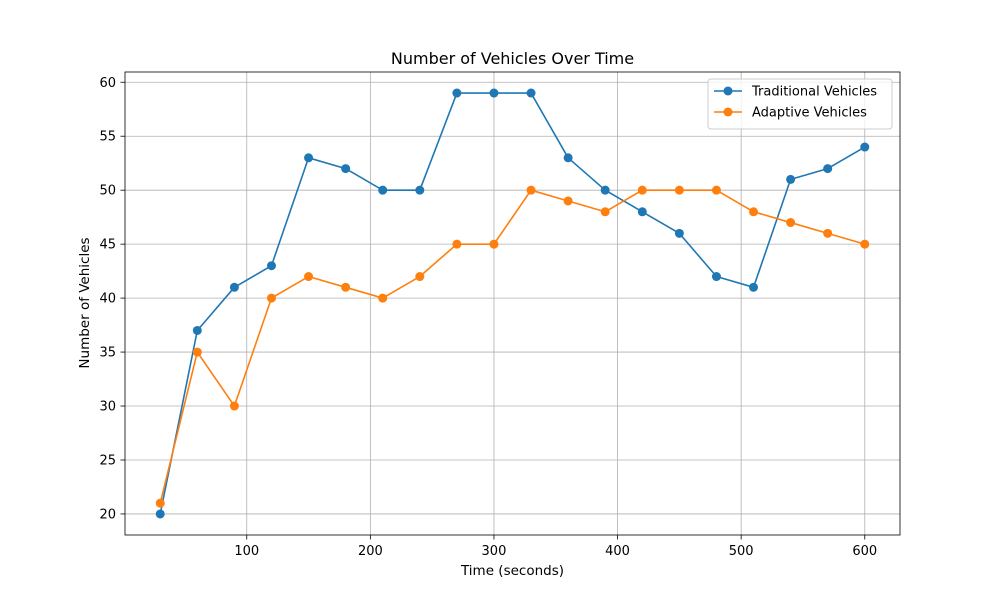 This screenshot has height=600, width=1000. I want to click on x-tick-label: 500, so click(741, 551).